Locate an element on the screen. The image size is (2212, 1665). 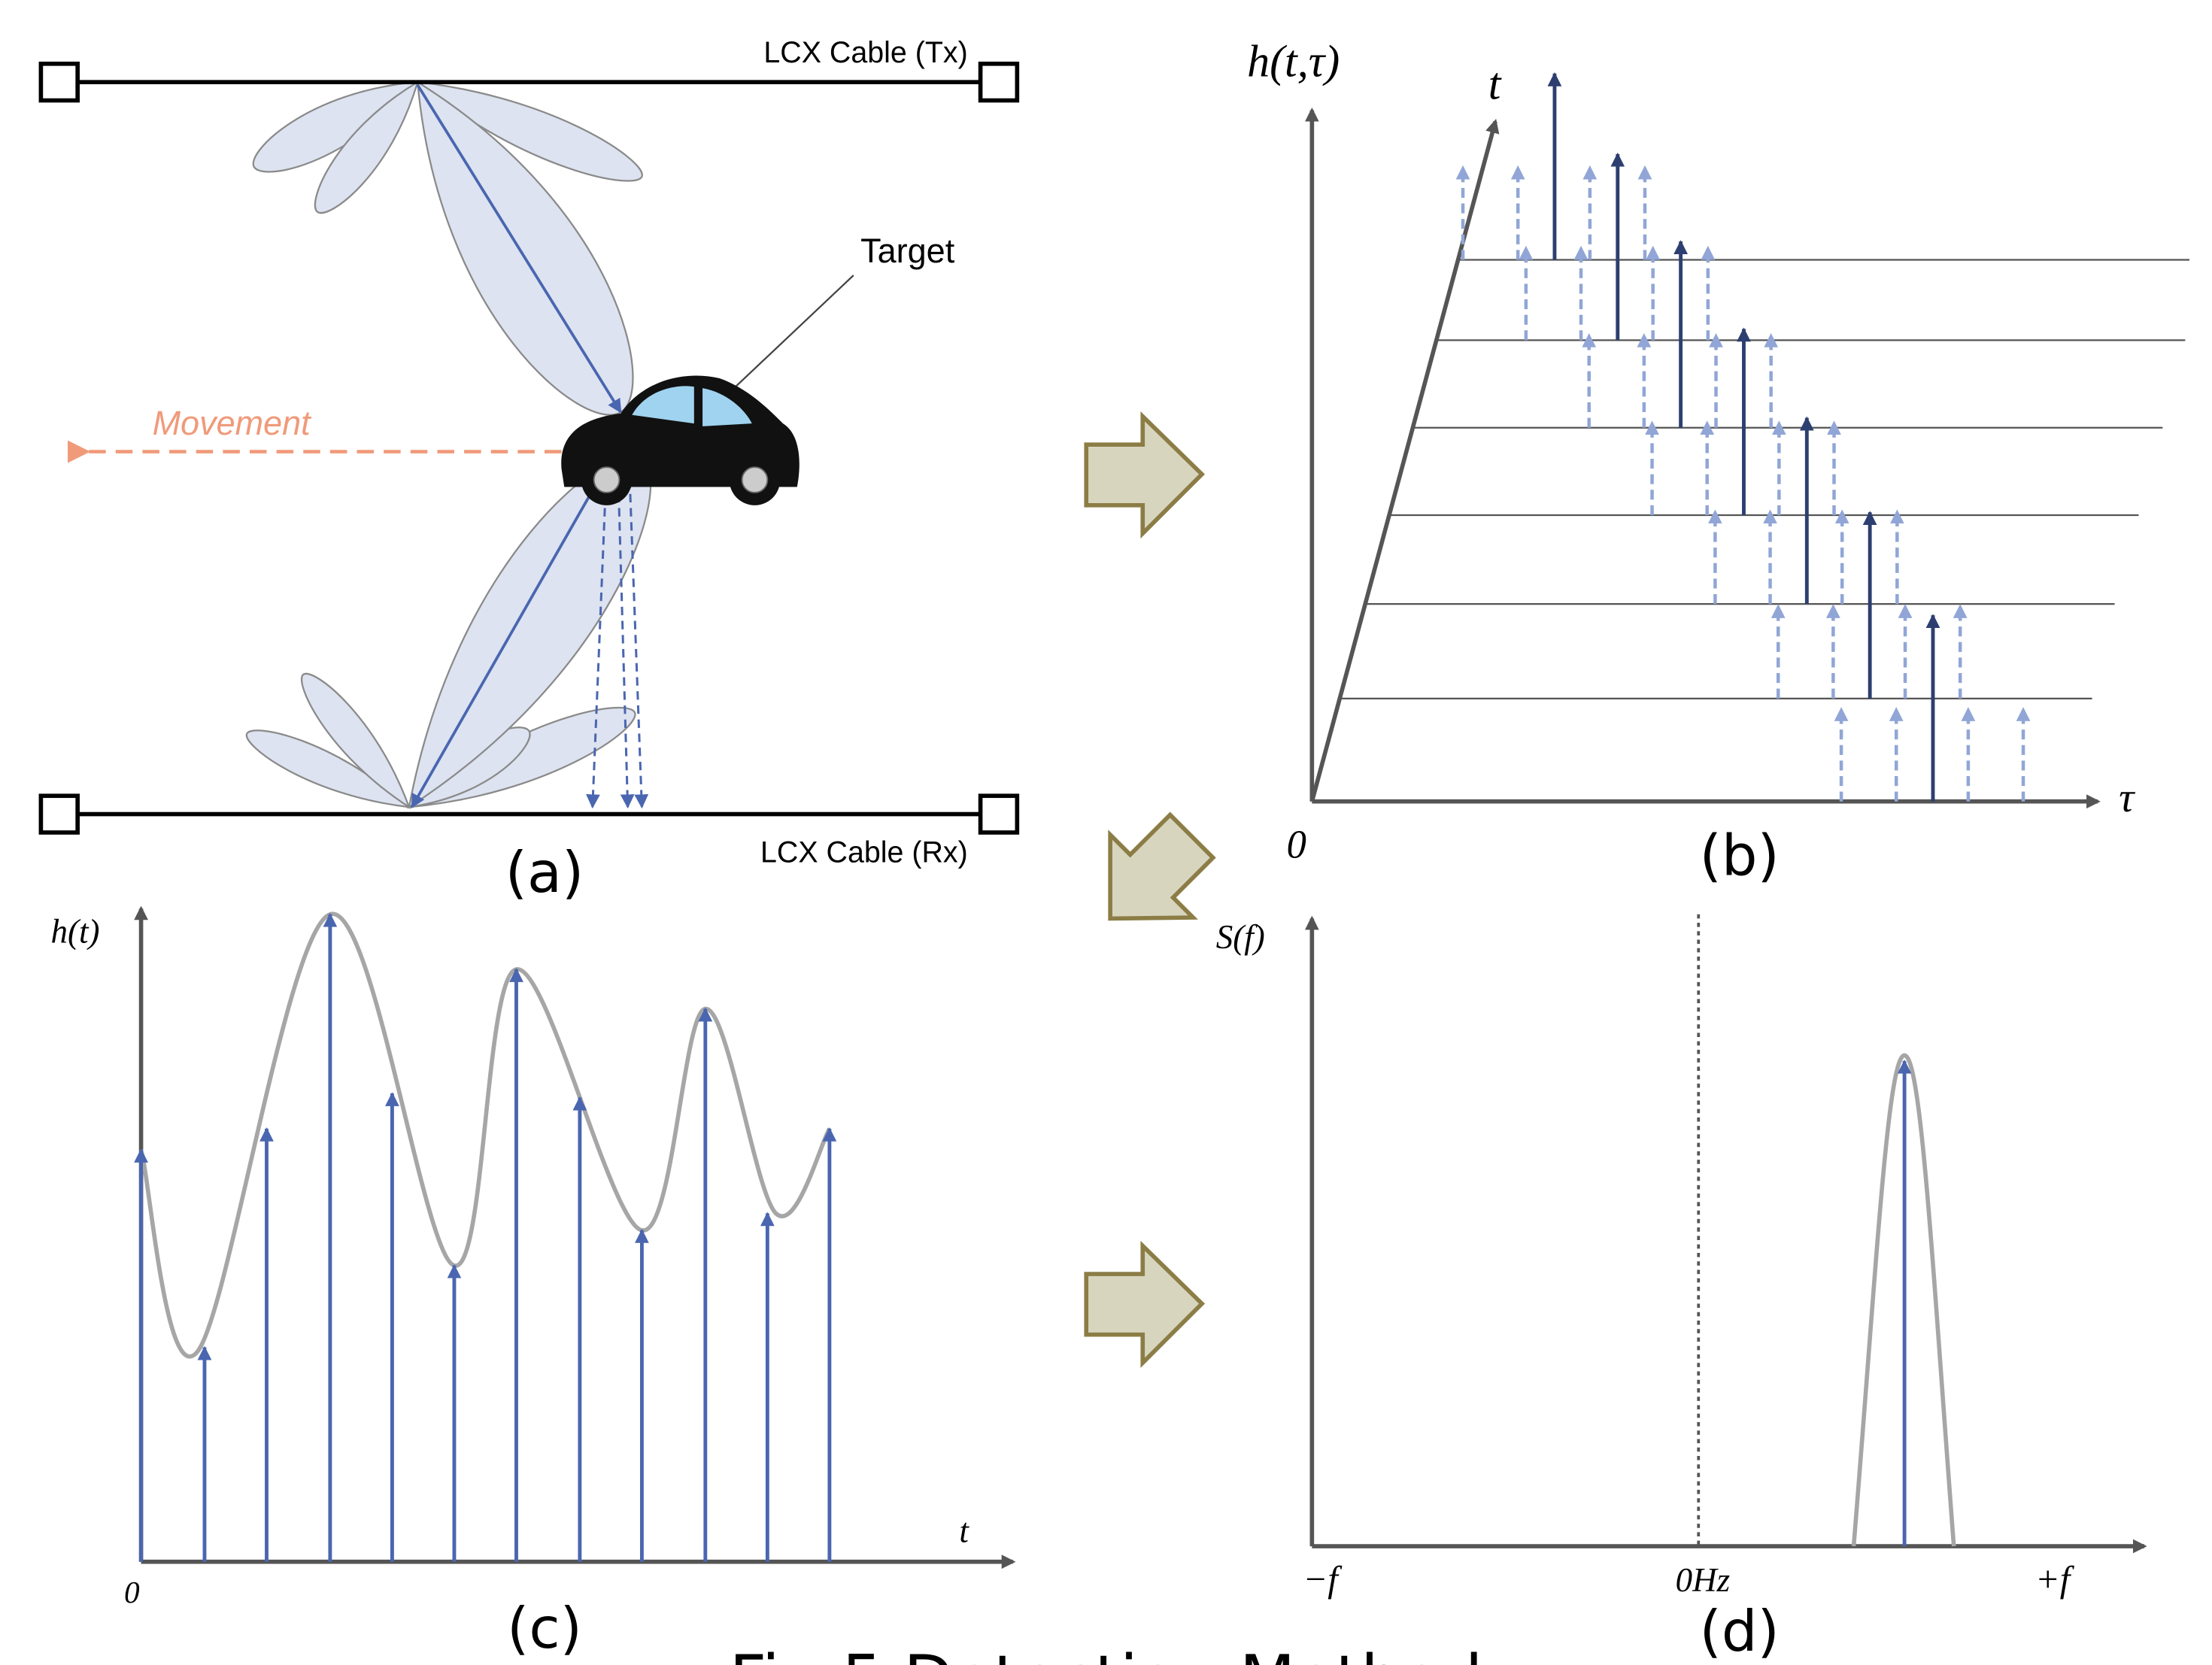
axis-label: +f is located at coordinates (2055, 1580).